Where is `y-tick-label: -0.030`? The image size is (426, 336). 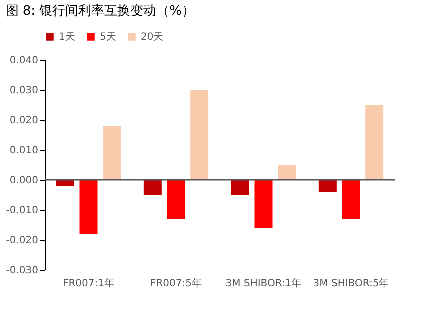
y-tick-label: -0.030 is located at coordinates (22, 271).